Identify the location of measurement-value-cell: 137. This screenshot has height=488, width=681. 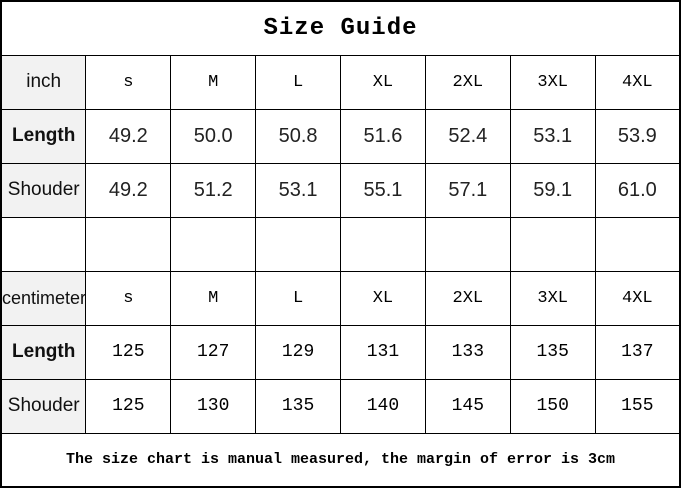
(637, 352).